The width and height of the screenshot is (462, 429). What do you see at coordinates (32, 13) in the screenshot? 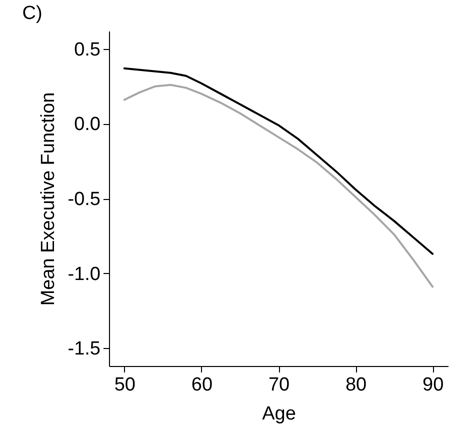
I see `chart-title: C)` at bounding box center [32, 13].